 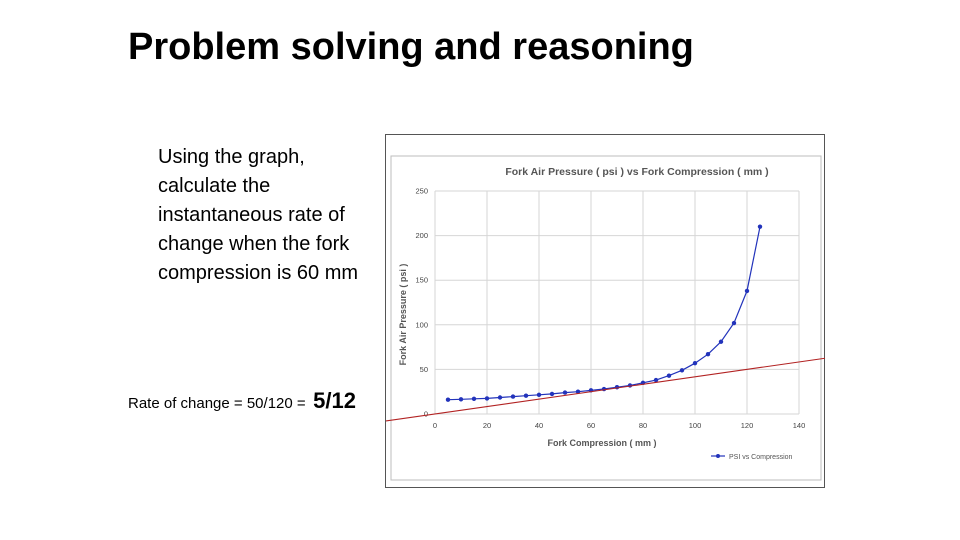 What do you see at coordinates (761, 457) in the screenshot?
I see `legend-label: PSI vs Compression` at bounding box center [761, 457].